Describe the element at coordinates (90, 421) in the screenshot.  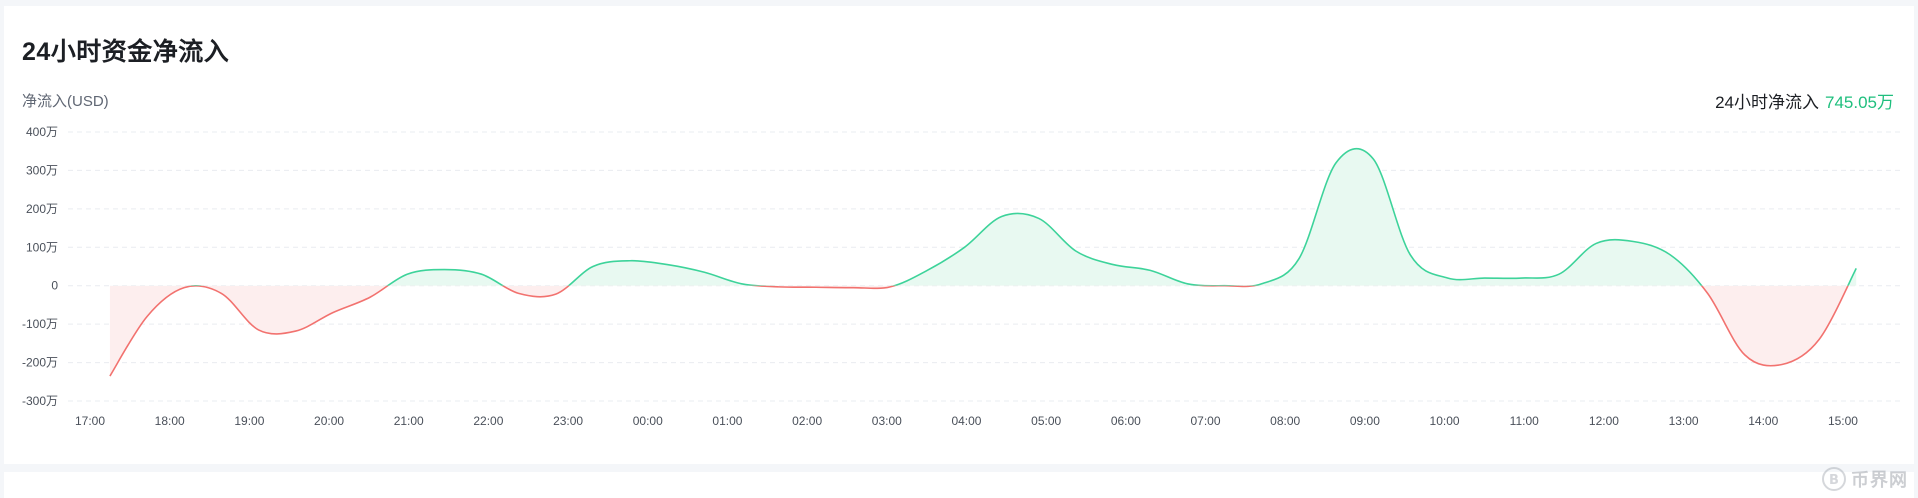
I see `x-tick-label: 17:00` at that location.